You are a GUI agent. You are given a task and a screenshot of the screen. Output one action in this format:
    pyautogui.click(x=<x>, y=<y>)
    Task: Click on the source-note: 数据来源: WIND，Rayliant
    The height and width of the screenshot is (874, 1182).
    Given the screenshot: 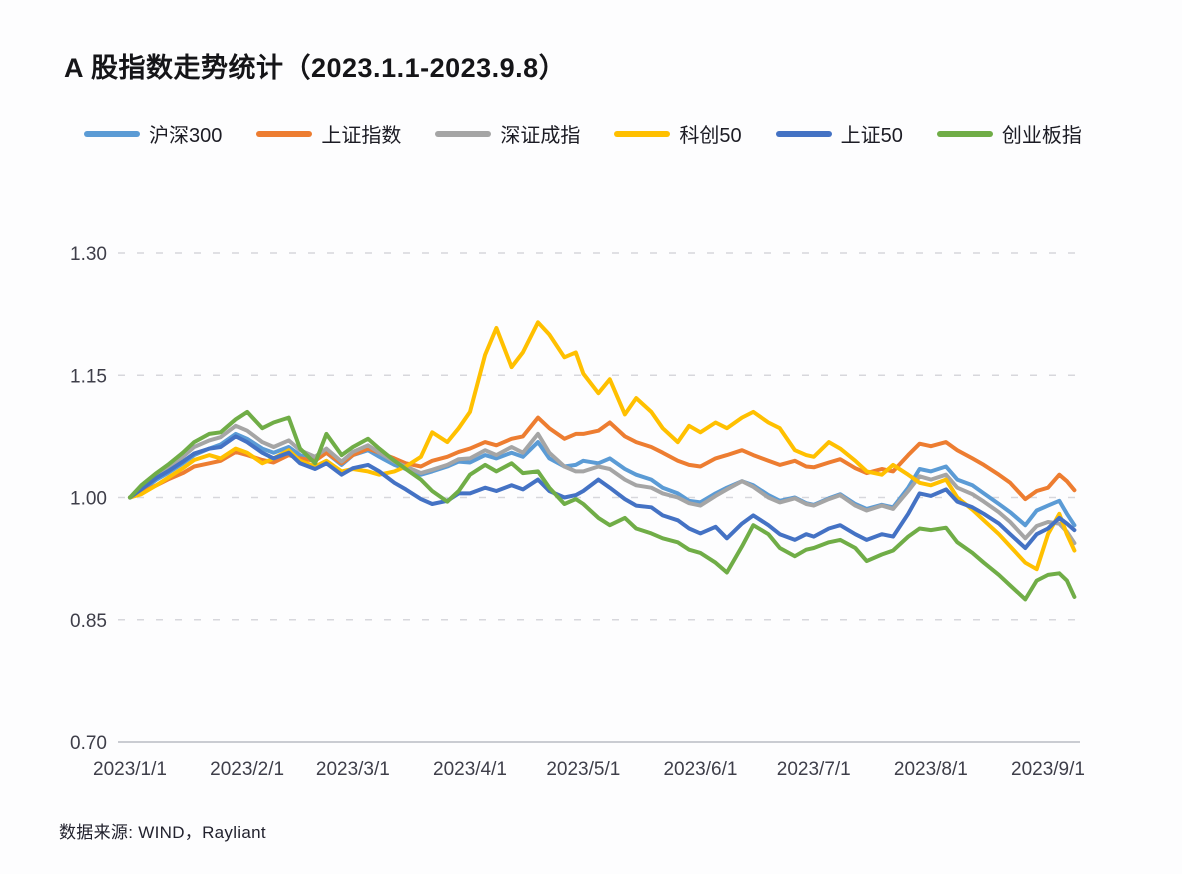 What is the action you would take?
    pyautogui.click(x=162, y=832)
    